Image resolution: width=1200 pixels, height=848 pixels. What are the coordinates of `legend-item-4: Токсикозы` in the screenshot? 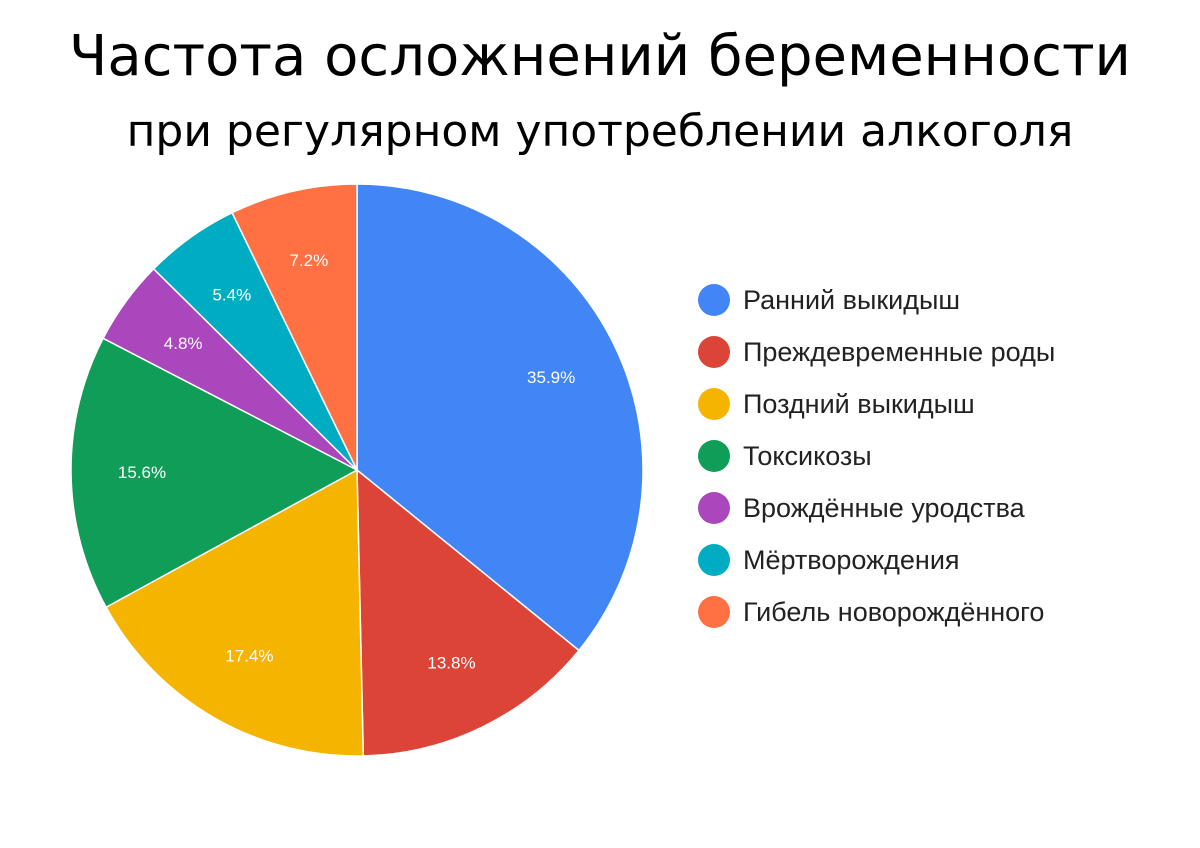 It's located at (876, 456).